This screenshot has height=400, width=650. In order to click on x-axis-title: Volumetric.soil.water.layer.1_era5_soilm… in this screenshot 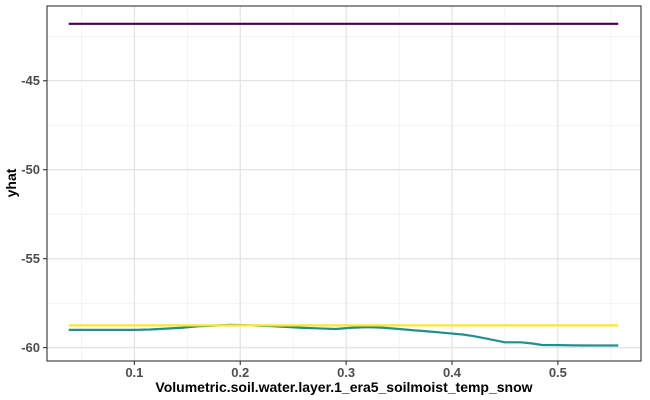, I will do `click(343, 387)`.